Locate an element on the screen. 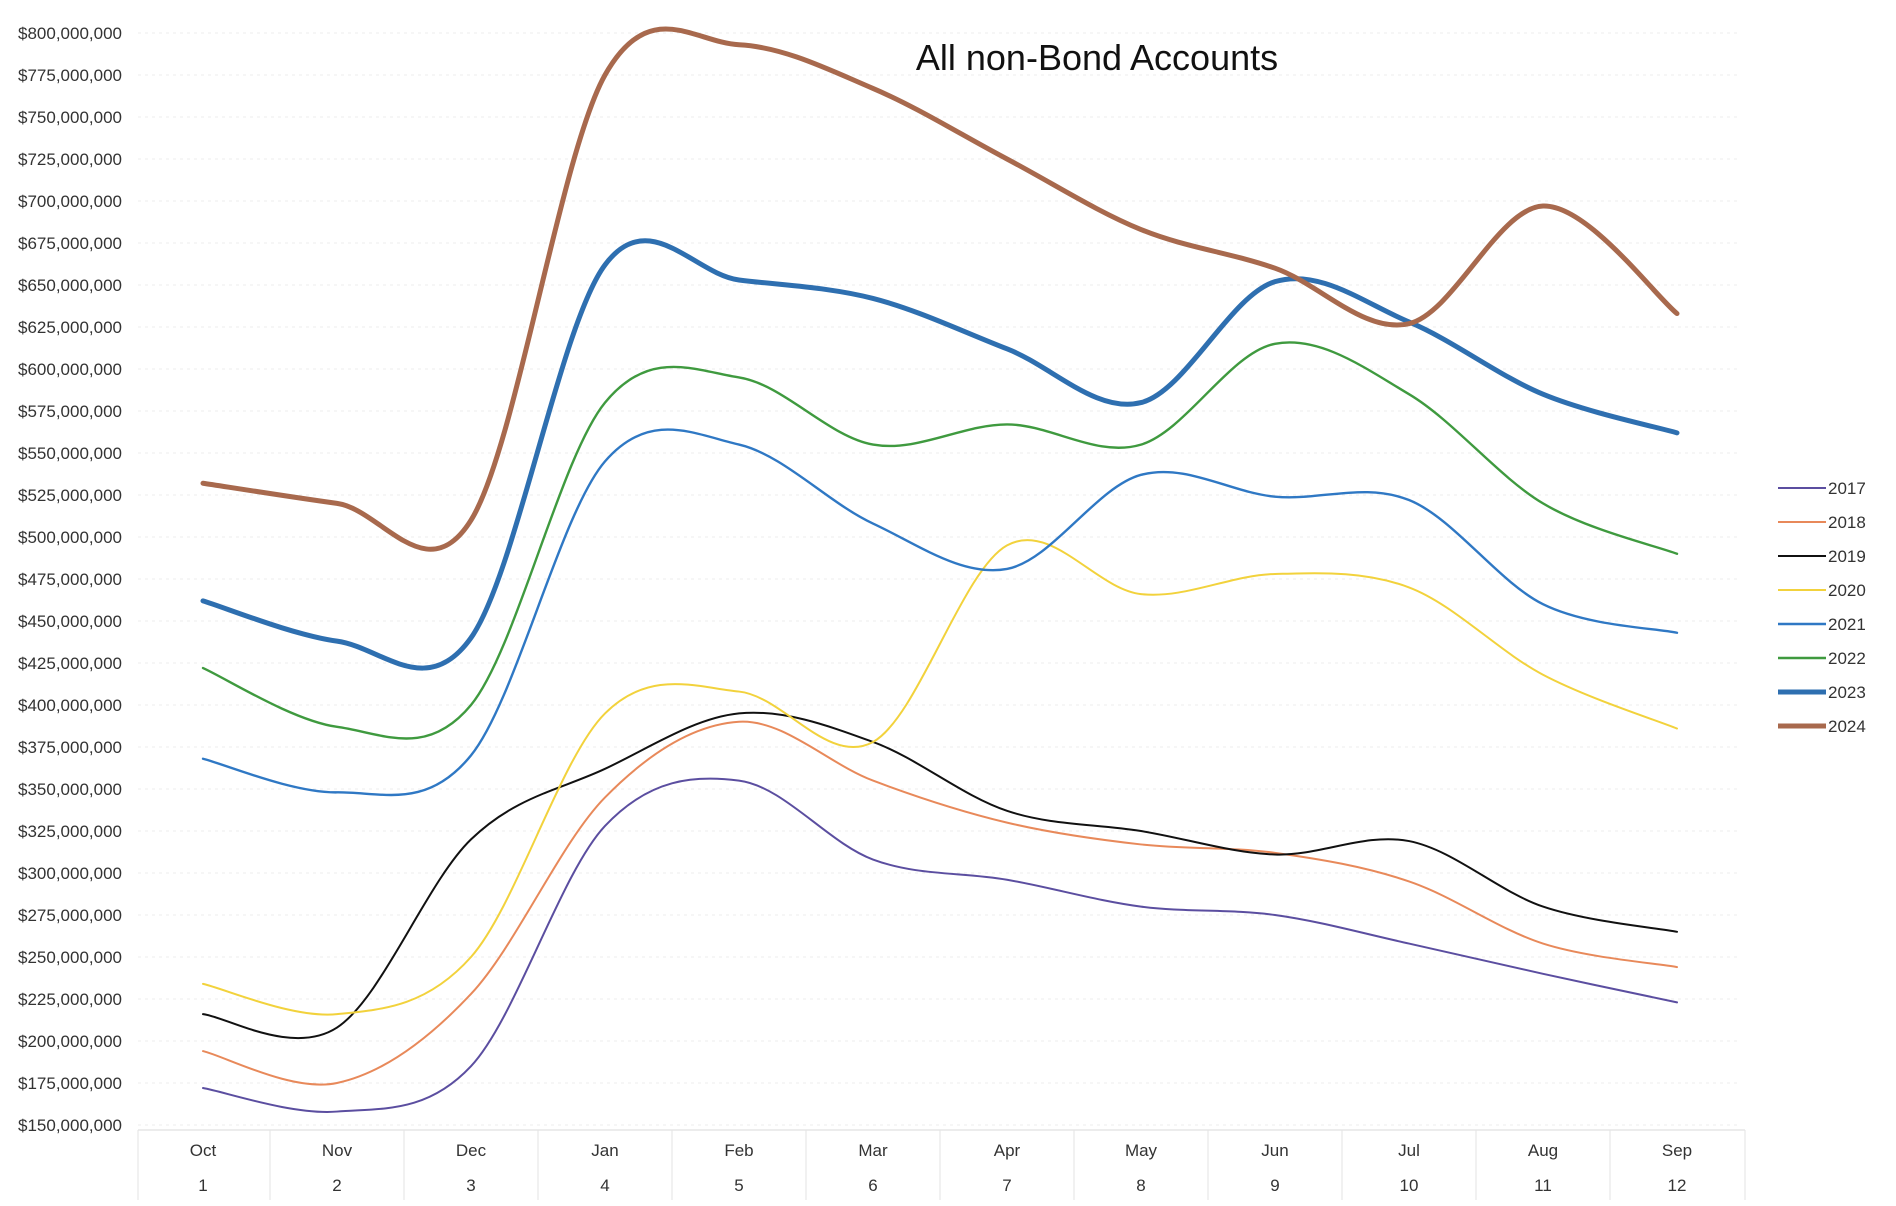  y-tick-label: $450,000,000 is located at coordinates (70, 621).